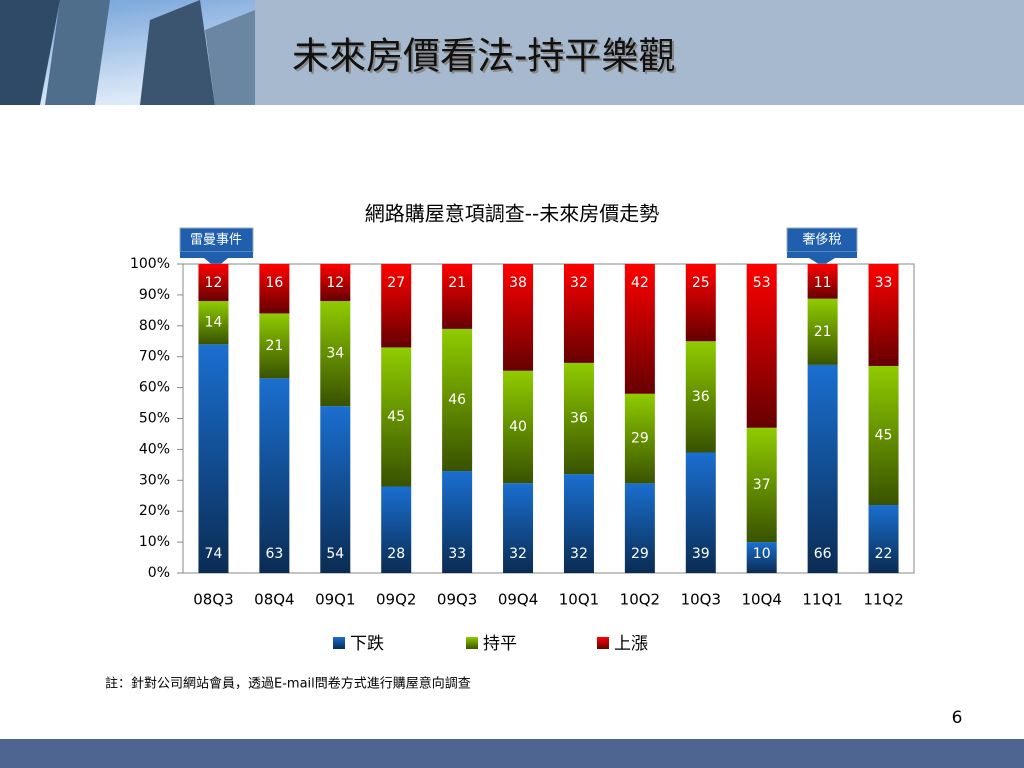  Describe the element at coordinates (396, 554) in the screenshot. I see `data-label: 28` at that location.